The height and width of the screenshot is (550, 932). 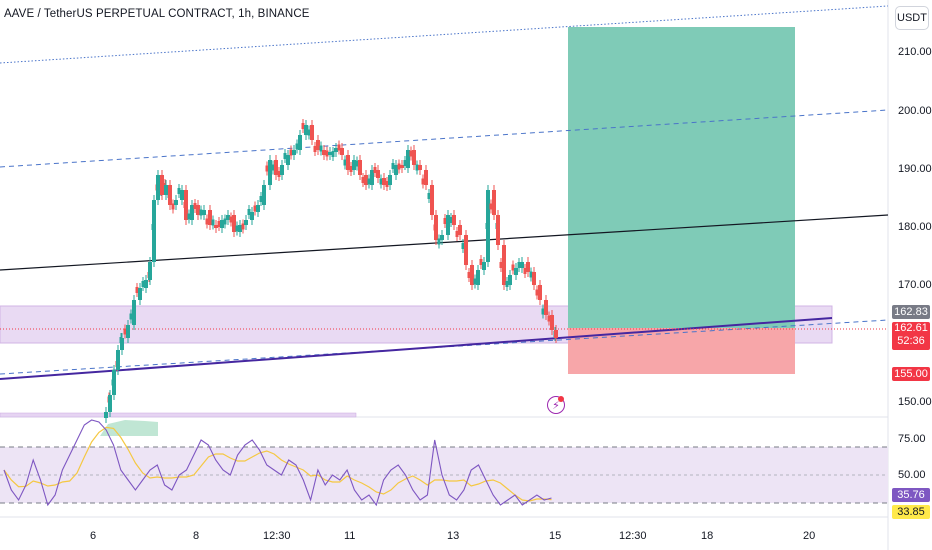 What do you see at coordinates (444, 34) in the screenshot?
I see `upper-channel-line` at bounding box center [444, 34].